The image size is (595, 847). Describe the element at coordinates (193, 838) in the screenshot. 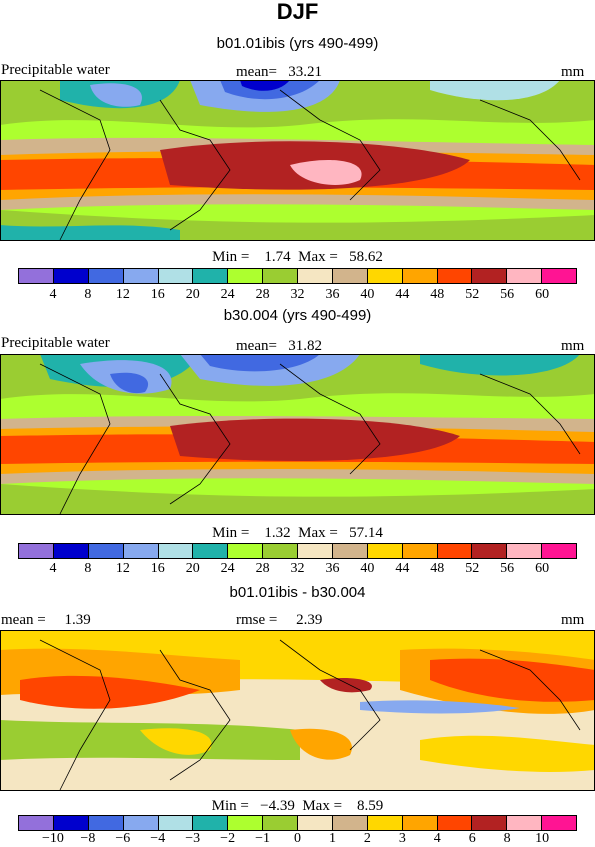

I see `colorbar-tick-label: −3` at that location.